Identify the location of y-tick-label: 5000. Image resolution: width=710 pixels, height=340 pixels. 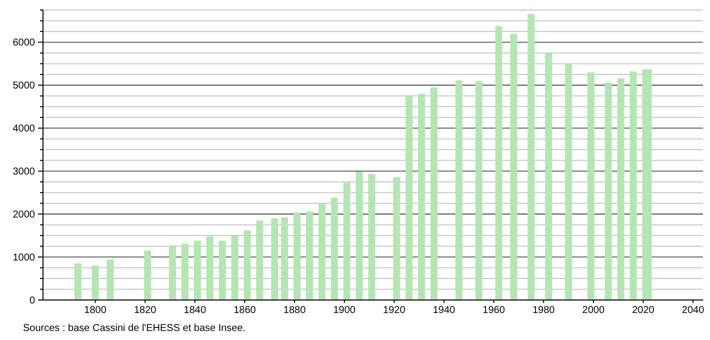
(24, 86).